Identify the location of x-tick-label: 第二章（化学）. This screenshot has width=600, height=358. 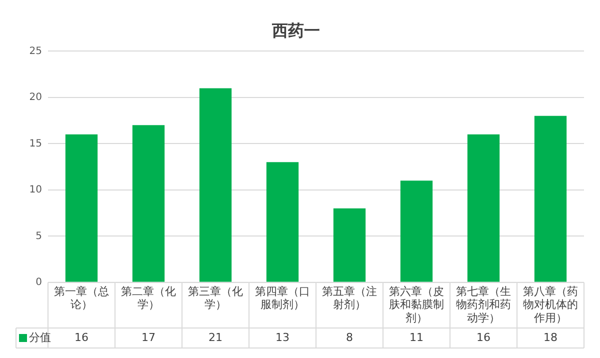
(148, 298).